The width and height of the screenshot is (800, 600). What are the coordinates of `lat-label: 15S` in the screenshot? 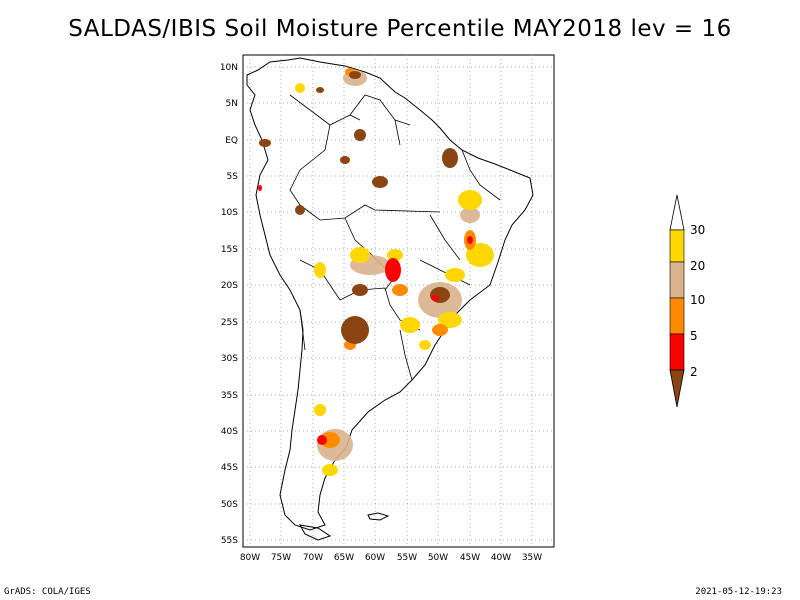 It's located at (229, 250).